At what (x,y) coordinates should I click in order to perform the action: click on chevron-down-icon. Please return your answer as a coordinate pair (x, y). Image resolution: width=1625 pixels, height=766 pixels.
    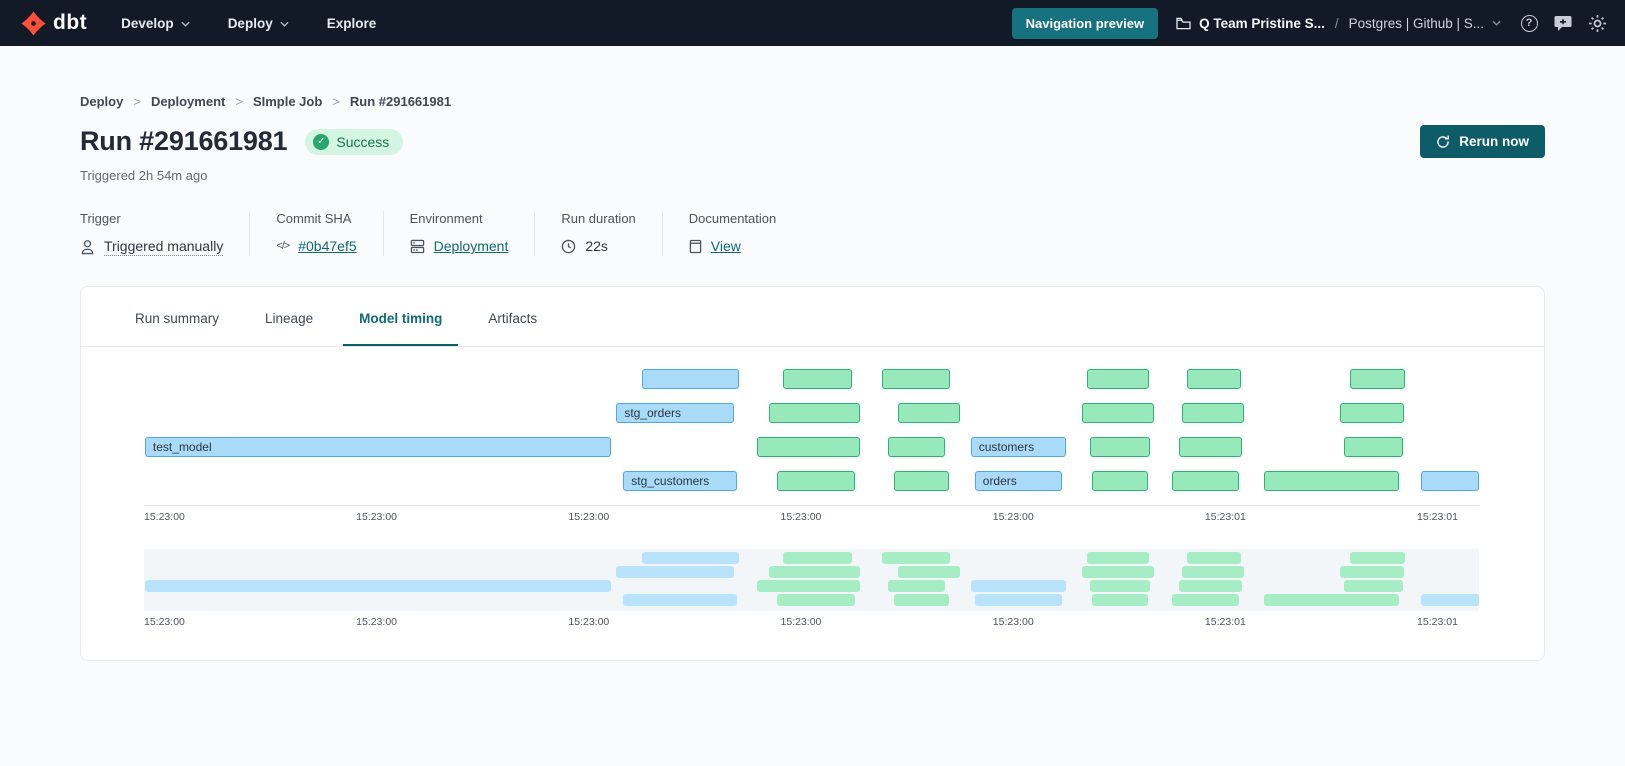
    Looking at the image, I should click on (1496, 23).